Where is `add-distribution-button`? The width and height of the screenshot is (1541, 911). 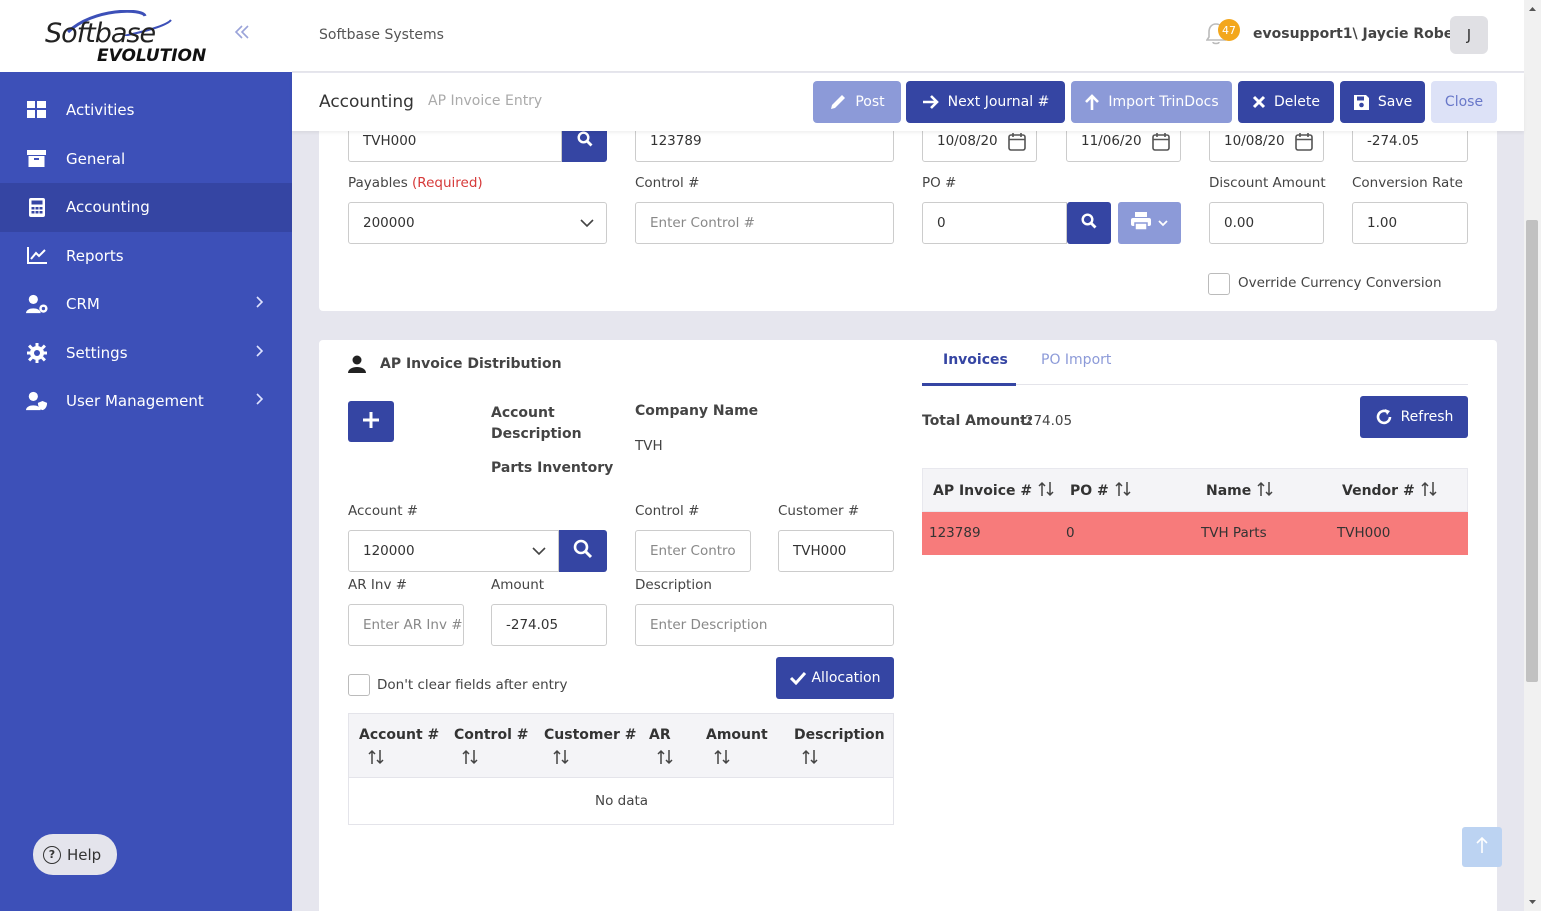 add-distribution-button is located at coordinates (371, 421).